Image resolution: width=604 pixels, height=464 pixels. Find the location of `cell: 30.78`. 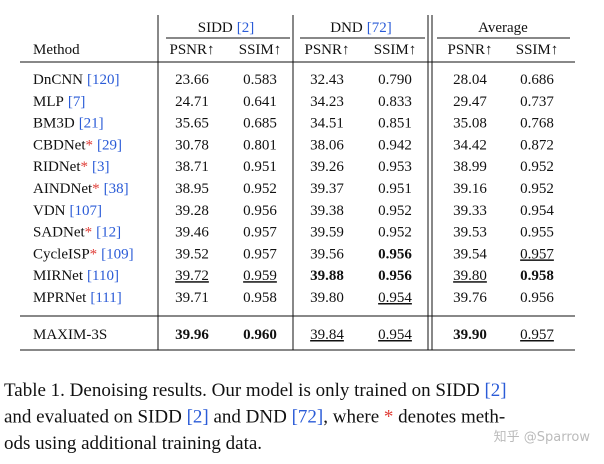

cell: 30.78 is located at coordinates (192, 145).